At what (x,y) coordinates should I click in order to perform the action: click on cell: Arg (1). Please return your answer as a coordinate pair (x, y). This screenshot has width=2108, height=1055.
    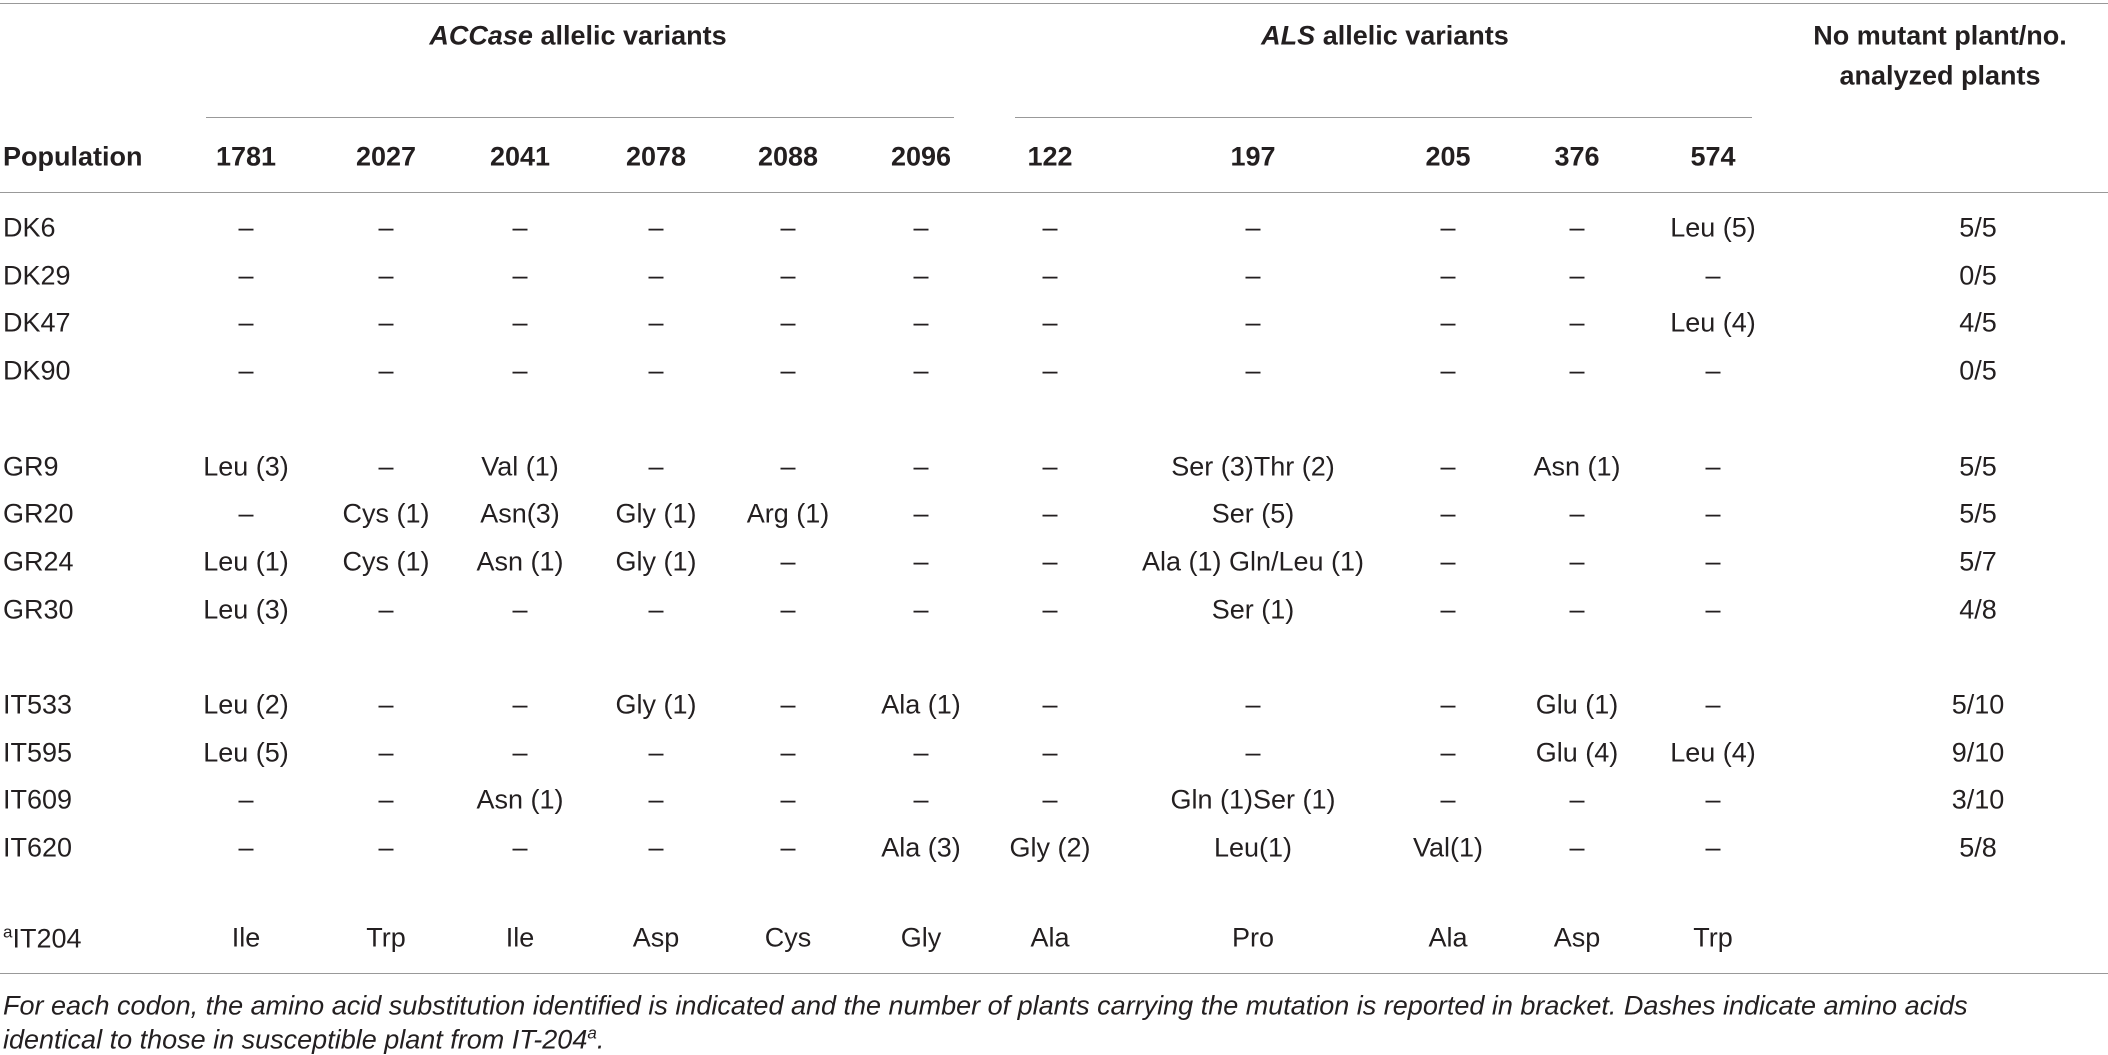
    Looking at the image, I should click on (788, 513).